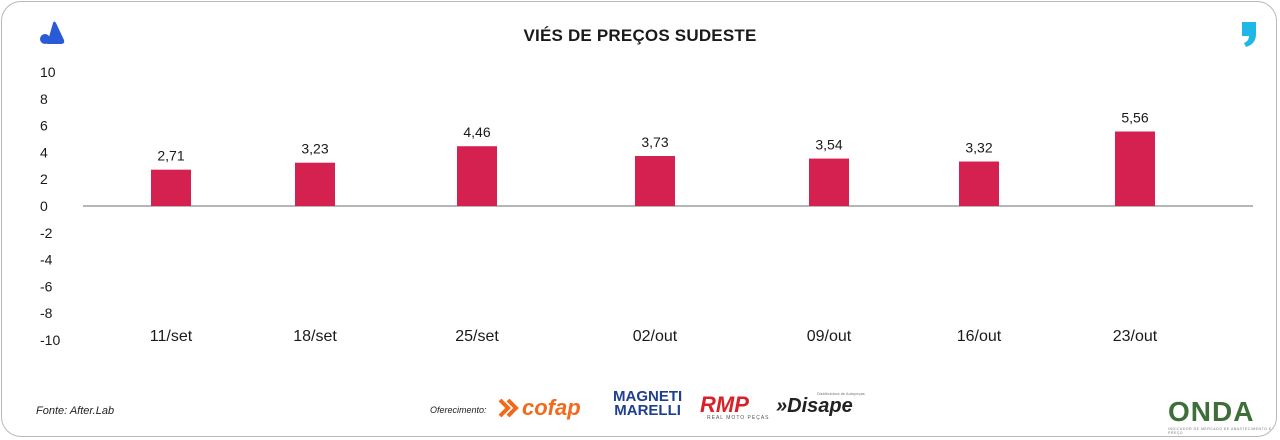 Image resolution: width=1280 pixels, height=440 pixels. Describe the element at coordinates (52, 32) in the screenshot. I see `brand-logo-a-icon` at that location.